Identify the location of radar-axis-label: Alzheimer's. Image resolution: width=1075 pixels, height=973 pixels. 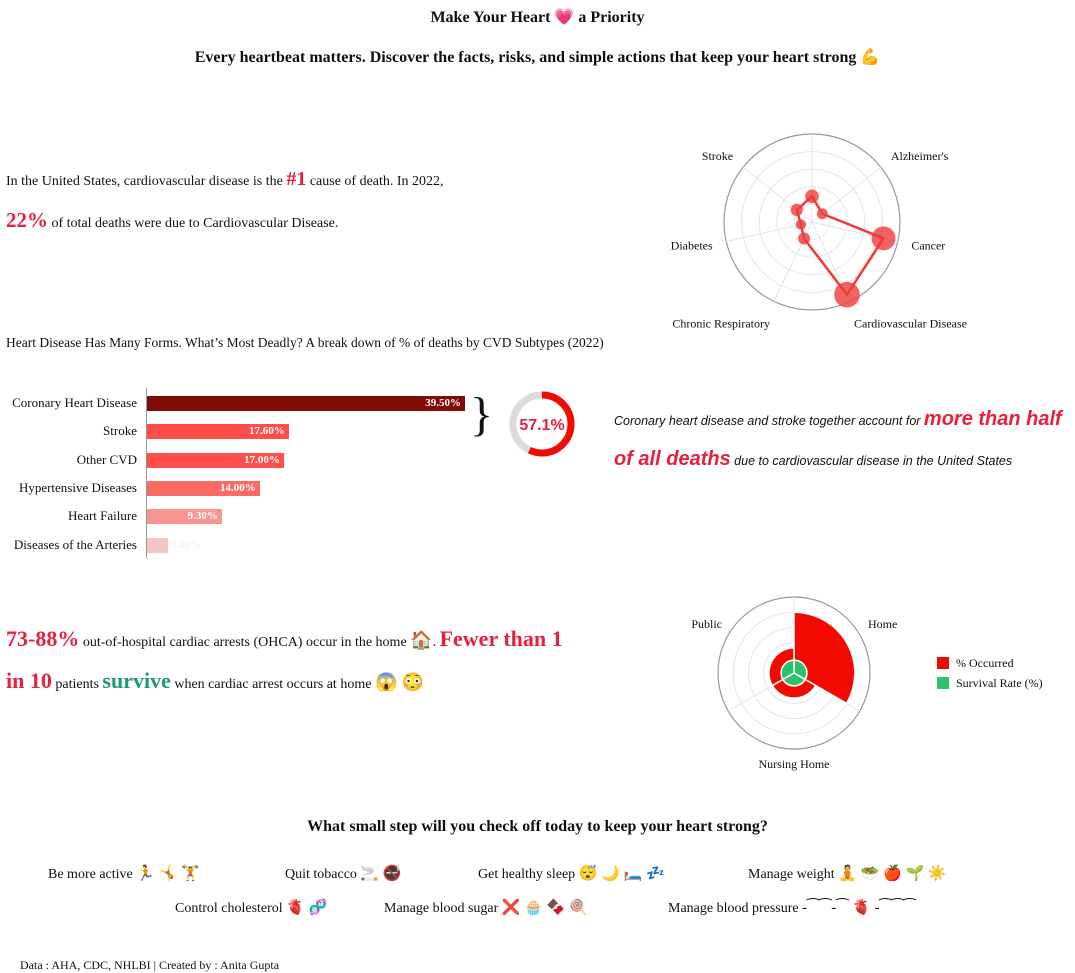
(920, 156).